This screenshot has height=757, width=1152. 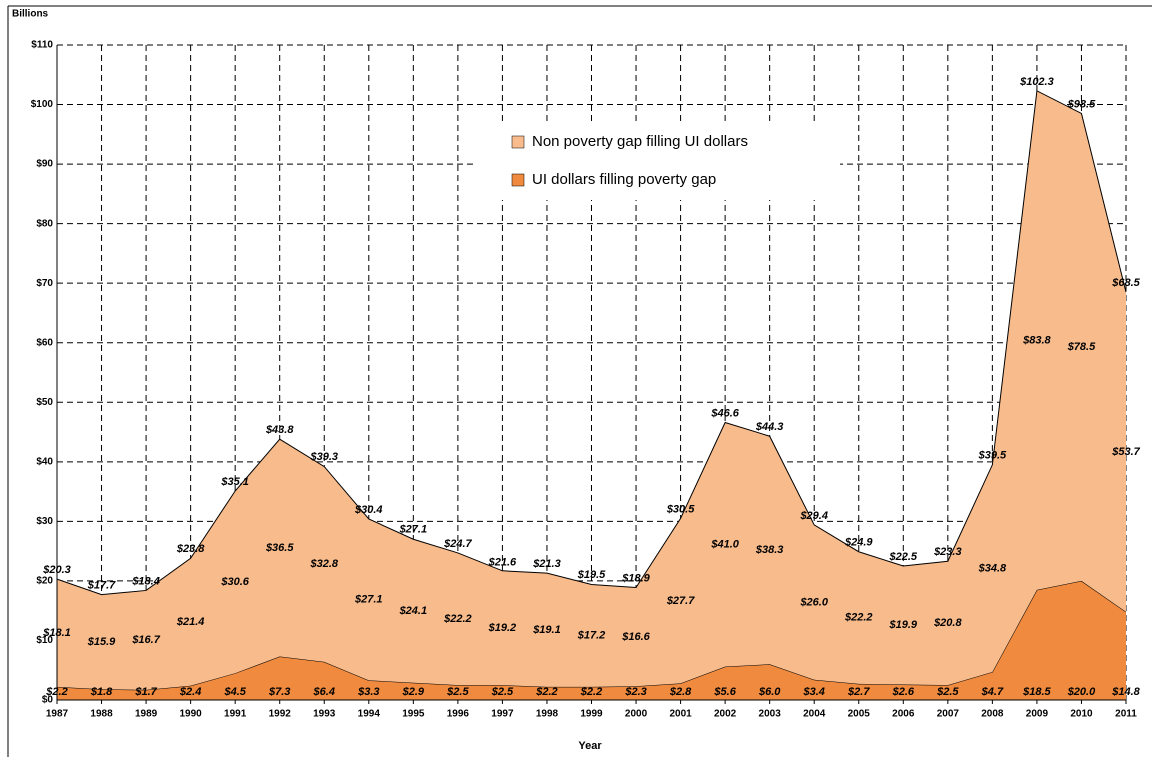 I want to click on total-label: $98.5, so click(x=1081, y=104).